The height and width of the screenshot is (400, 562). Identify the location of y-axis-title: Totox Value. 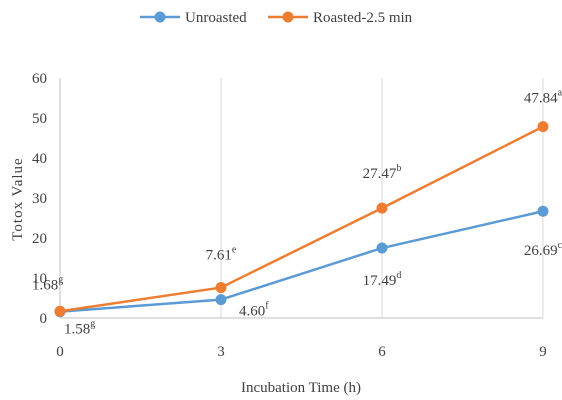
(18, 198).